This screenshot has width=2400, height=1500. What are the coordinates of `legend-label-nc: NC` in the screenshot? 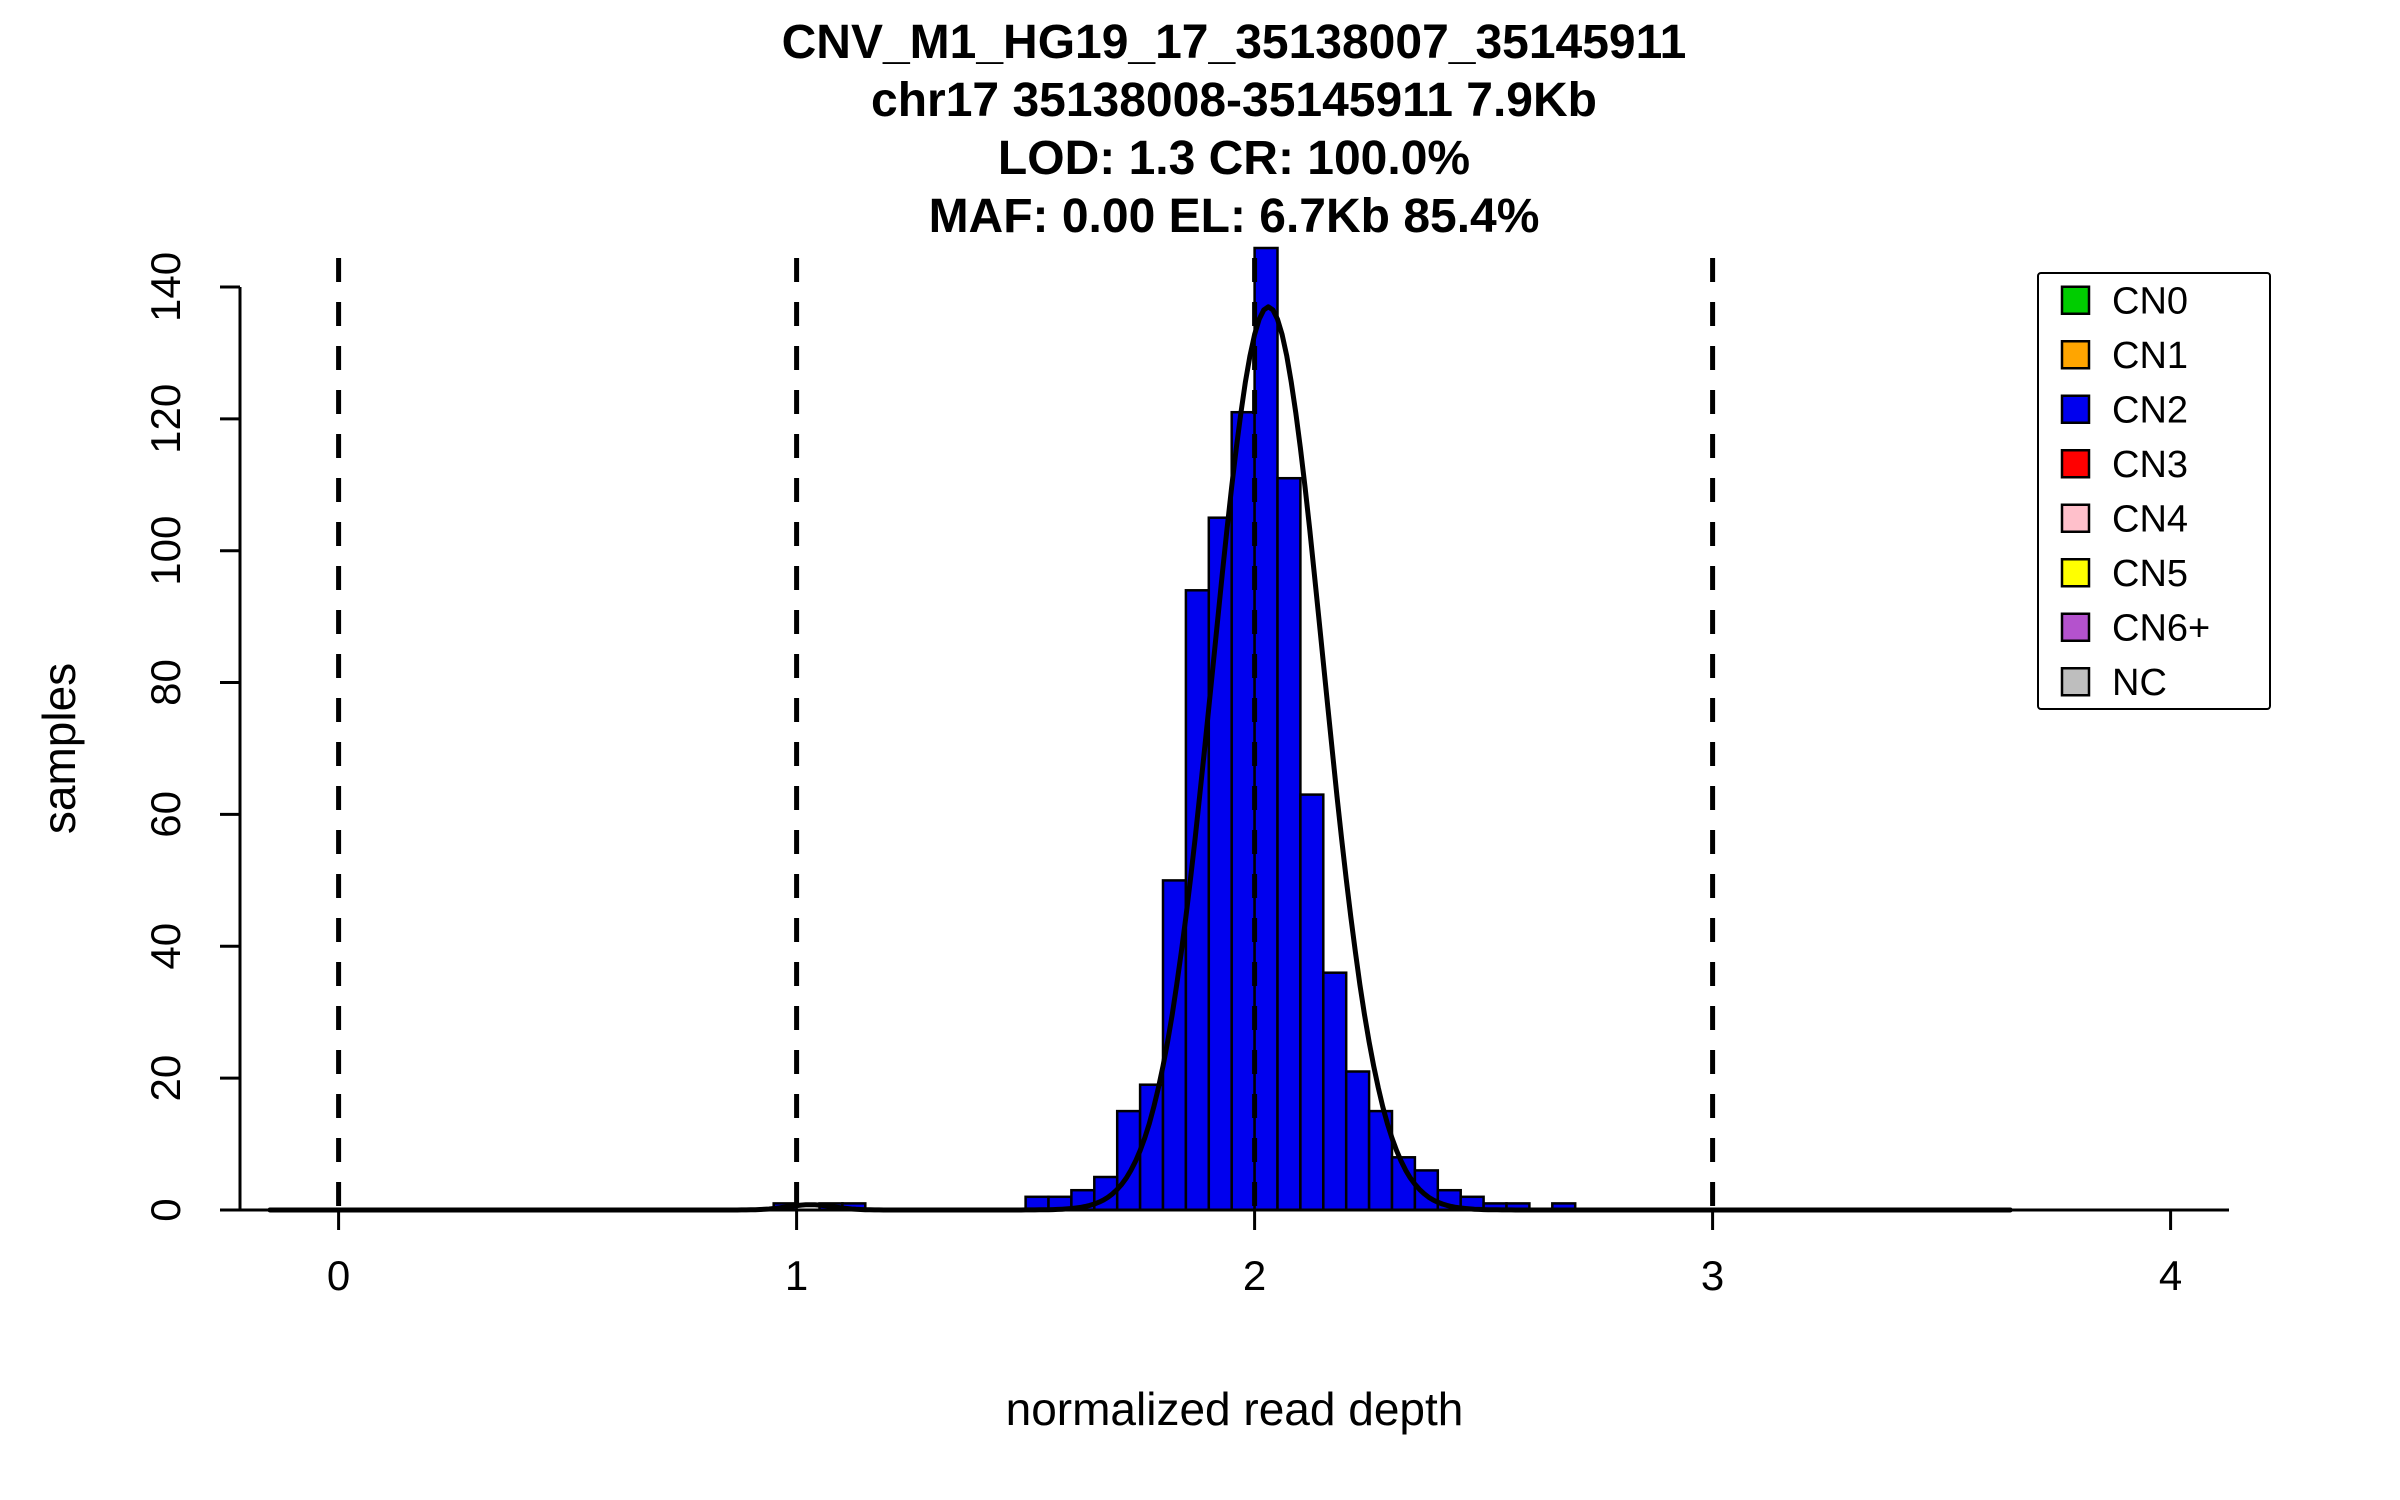 It's located at (2139, 683).